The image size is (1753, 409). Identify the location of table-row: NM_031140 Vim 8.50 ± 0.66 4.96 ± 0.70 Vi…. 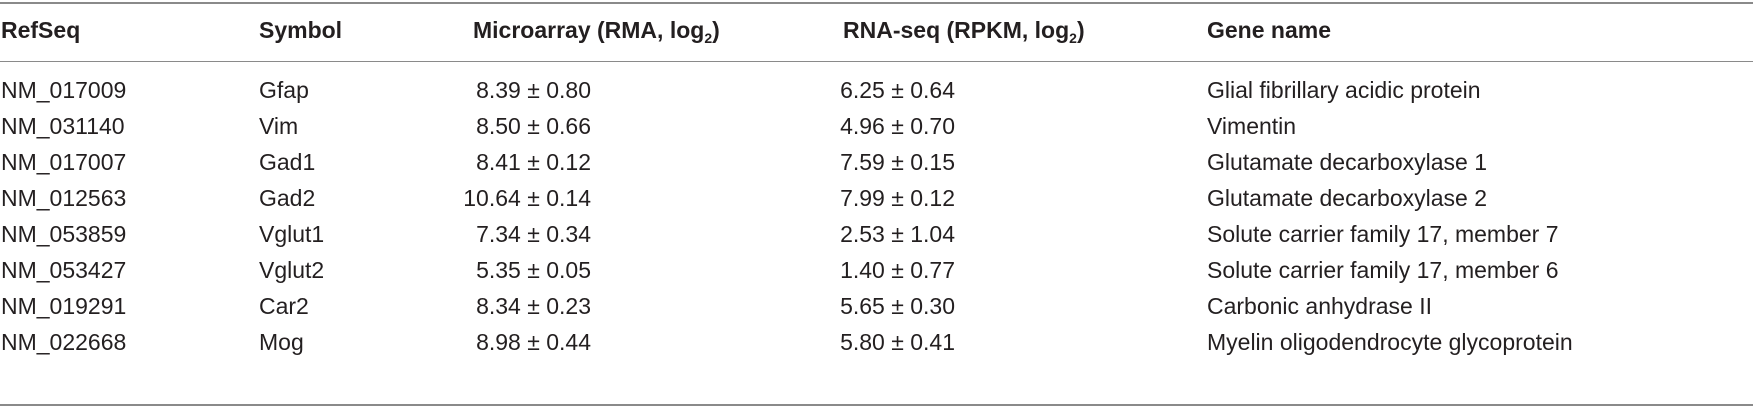
(876, 126).